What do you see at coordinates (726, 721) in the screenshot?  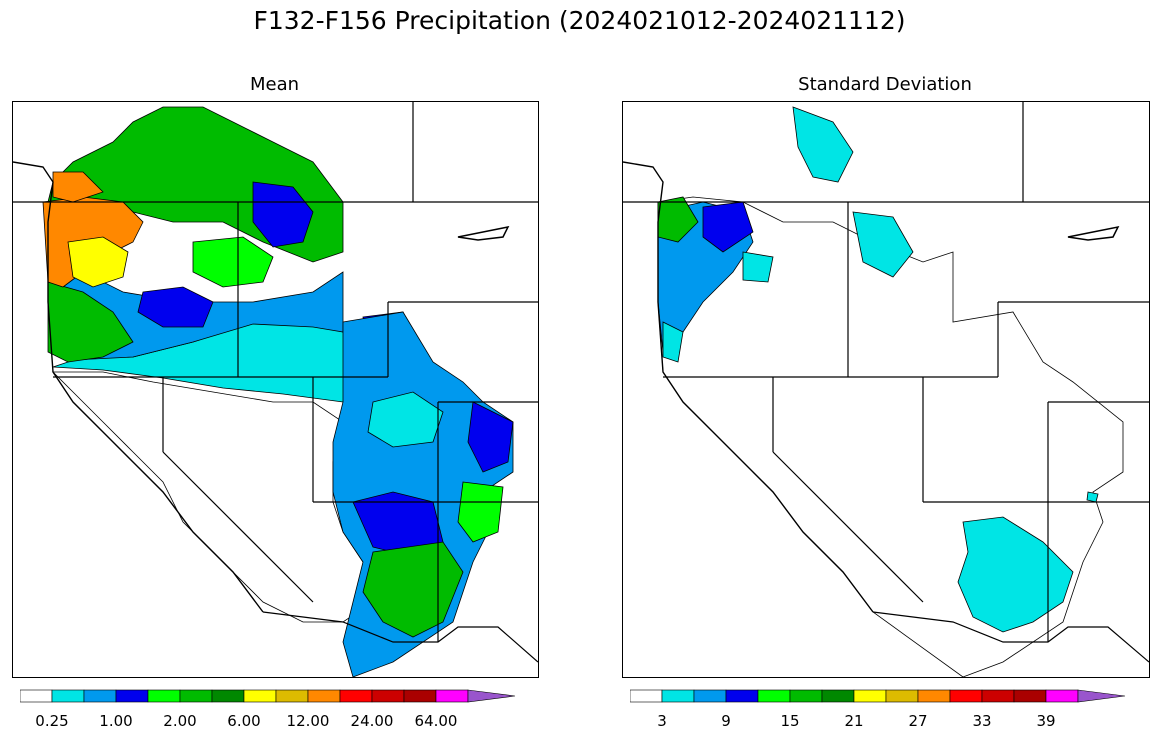 I see `colorbar-tick-label: 9` at bounding box center [726, 721].